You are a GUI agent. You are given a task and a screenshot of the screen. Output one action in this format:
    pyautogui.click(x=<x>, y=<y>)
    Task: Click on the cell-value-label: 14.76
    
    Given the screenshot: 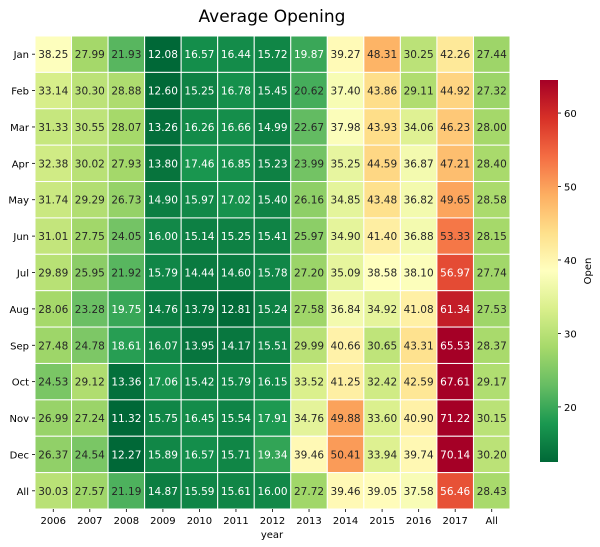 What is the action you would take?
    pyautogui.click(x=163, y=310)
    